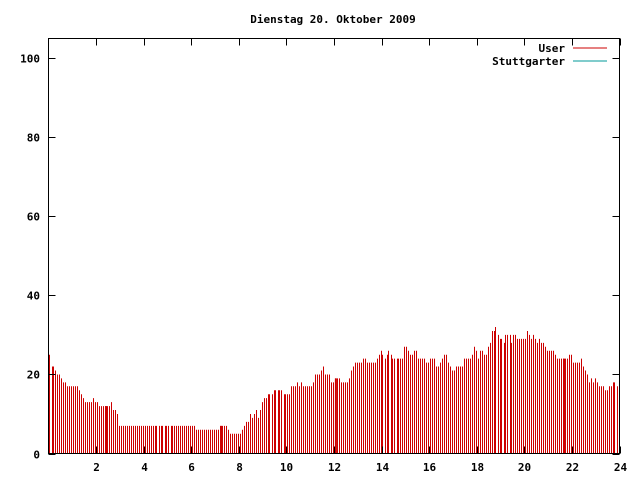 This screenshot has height=480, width=640. I want to click on x-tick-label-4: 10, so click(286, 467).